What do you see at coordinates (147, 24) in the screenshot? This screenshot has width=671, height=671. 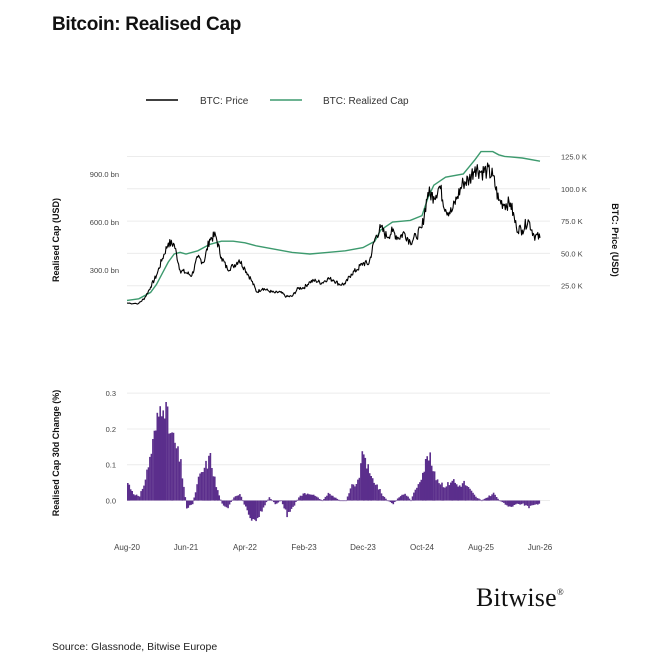 I see `chart-title: Bitcoin: Realised Cap` at bounding box center [147, 24].